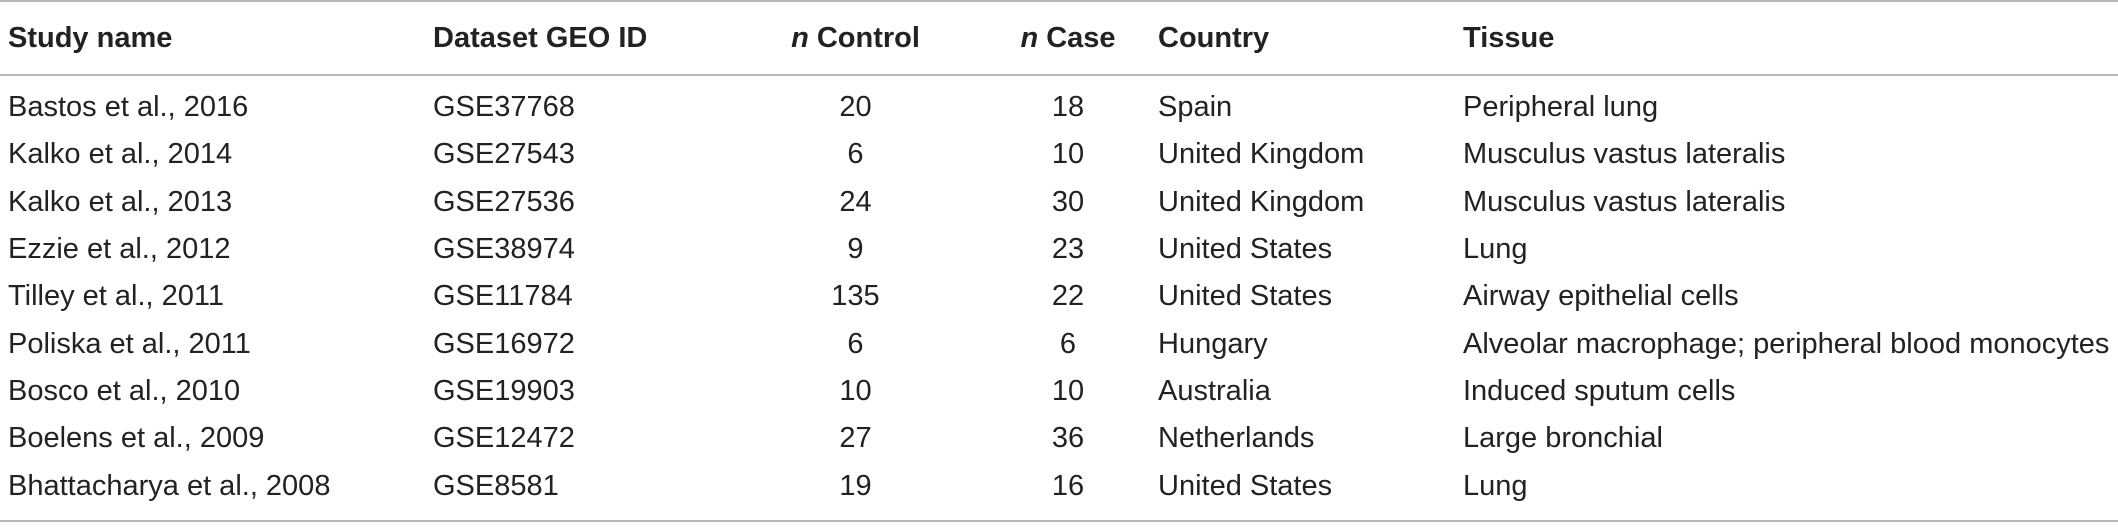 This screenshot has height=532, width=2118. I want to click on header-n-control-label: Control, so click(864, 37).